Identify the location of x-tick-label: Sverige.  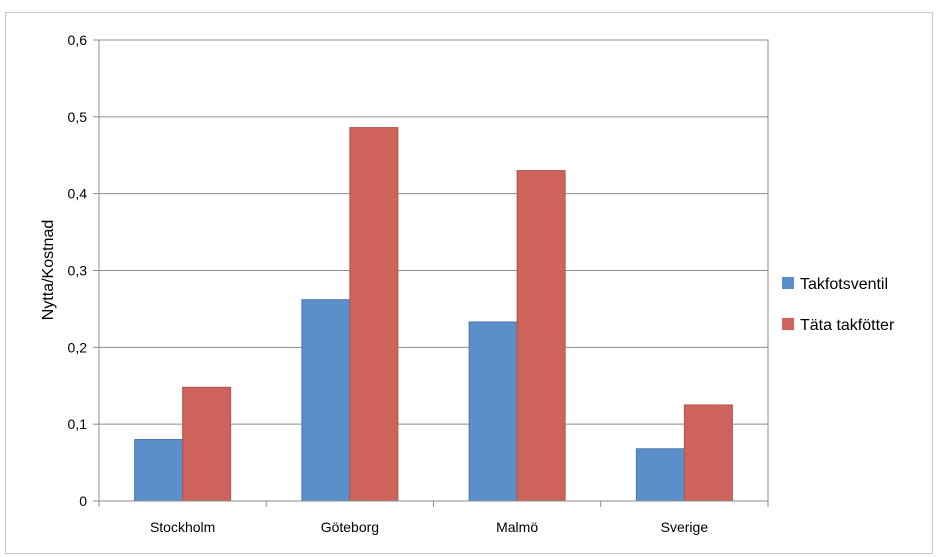
(685, 527).